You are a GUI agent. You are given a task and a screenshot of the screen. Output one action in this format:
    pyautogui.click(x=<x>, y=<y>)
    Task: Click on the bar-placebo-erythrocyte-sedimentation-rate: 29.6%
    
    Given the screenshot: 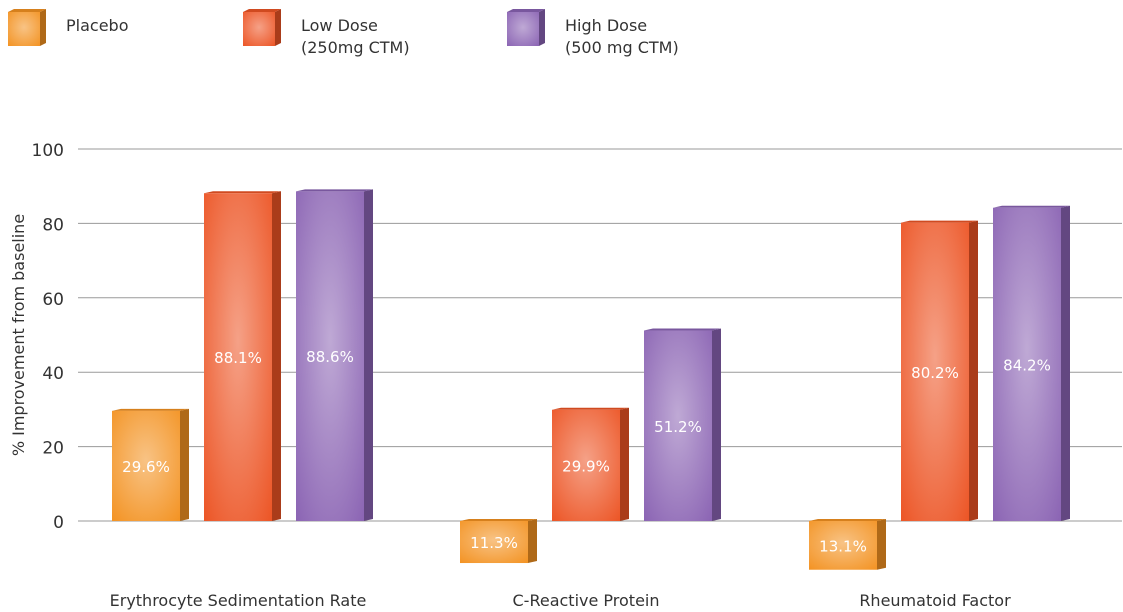 What is the action you would take?
    pyautogui.click(x=150, y=464)
    